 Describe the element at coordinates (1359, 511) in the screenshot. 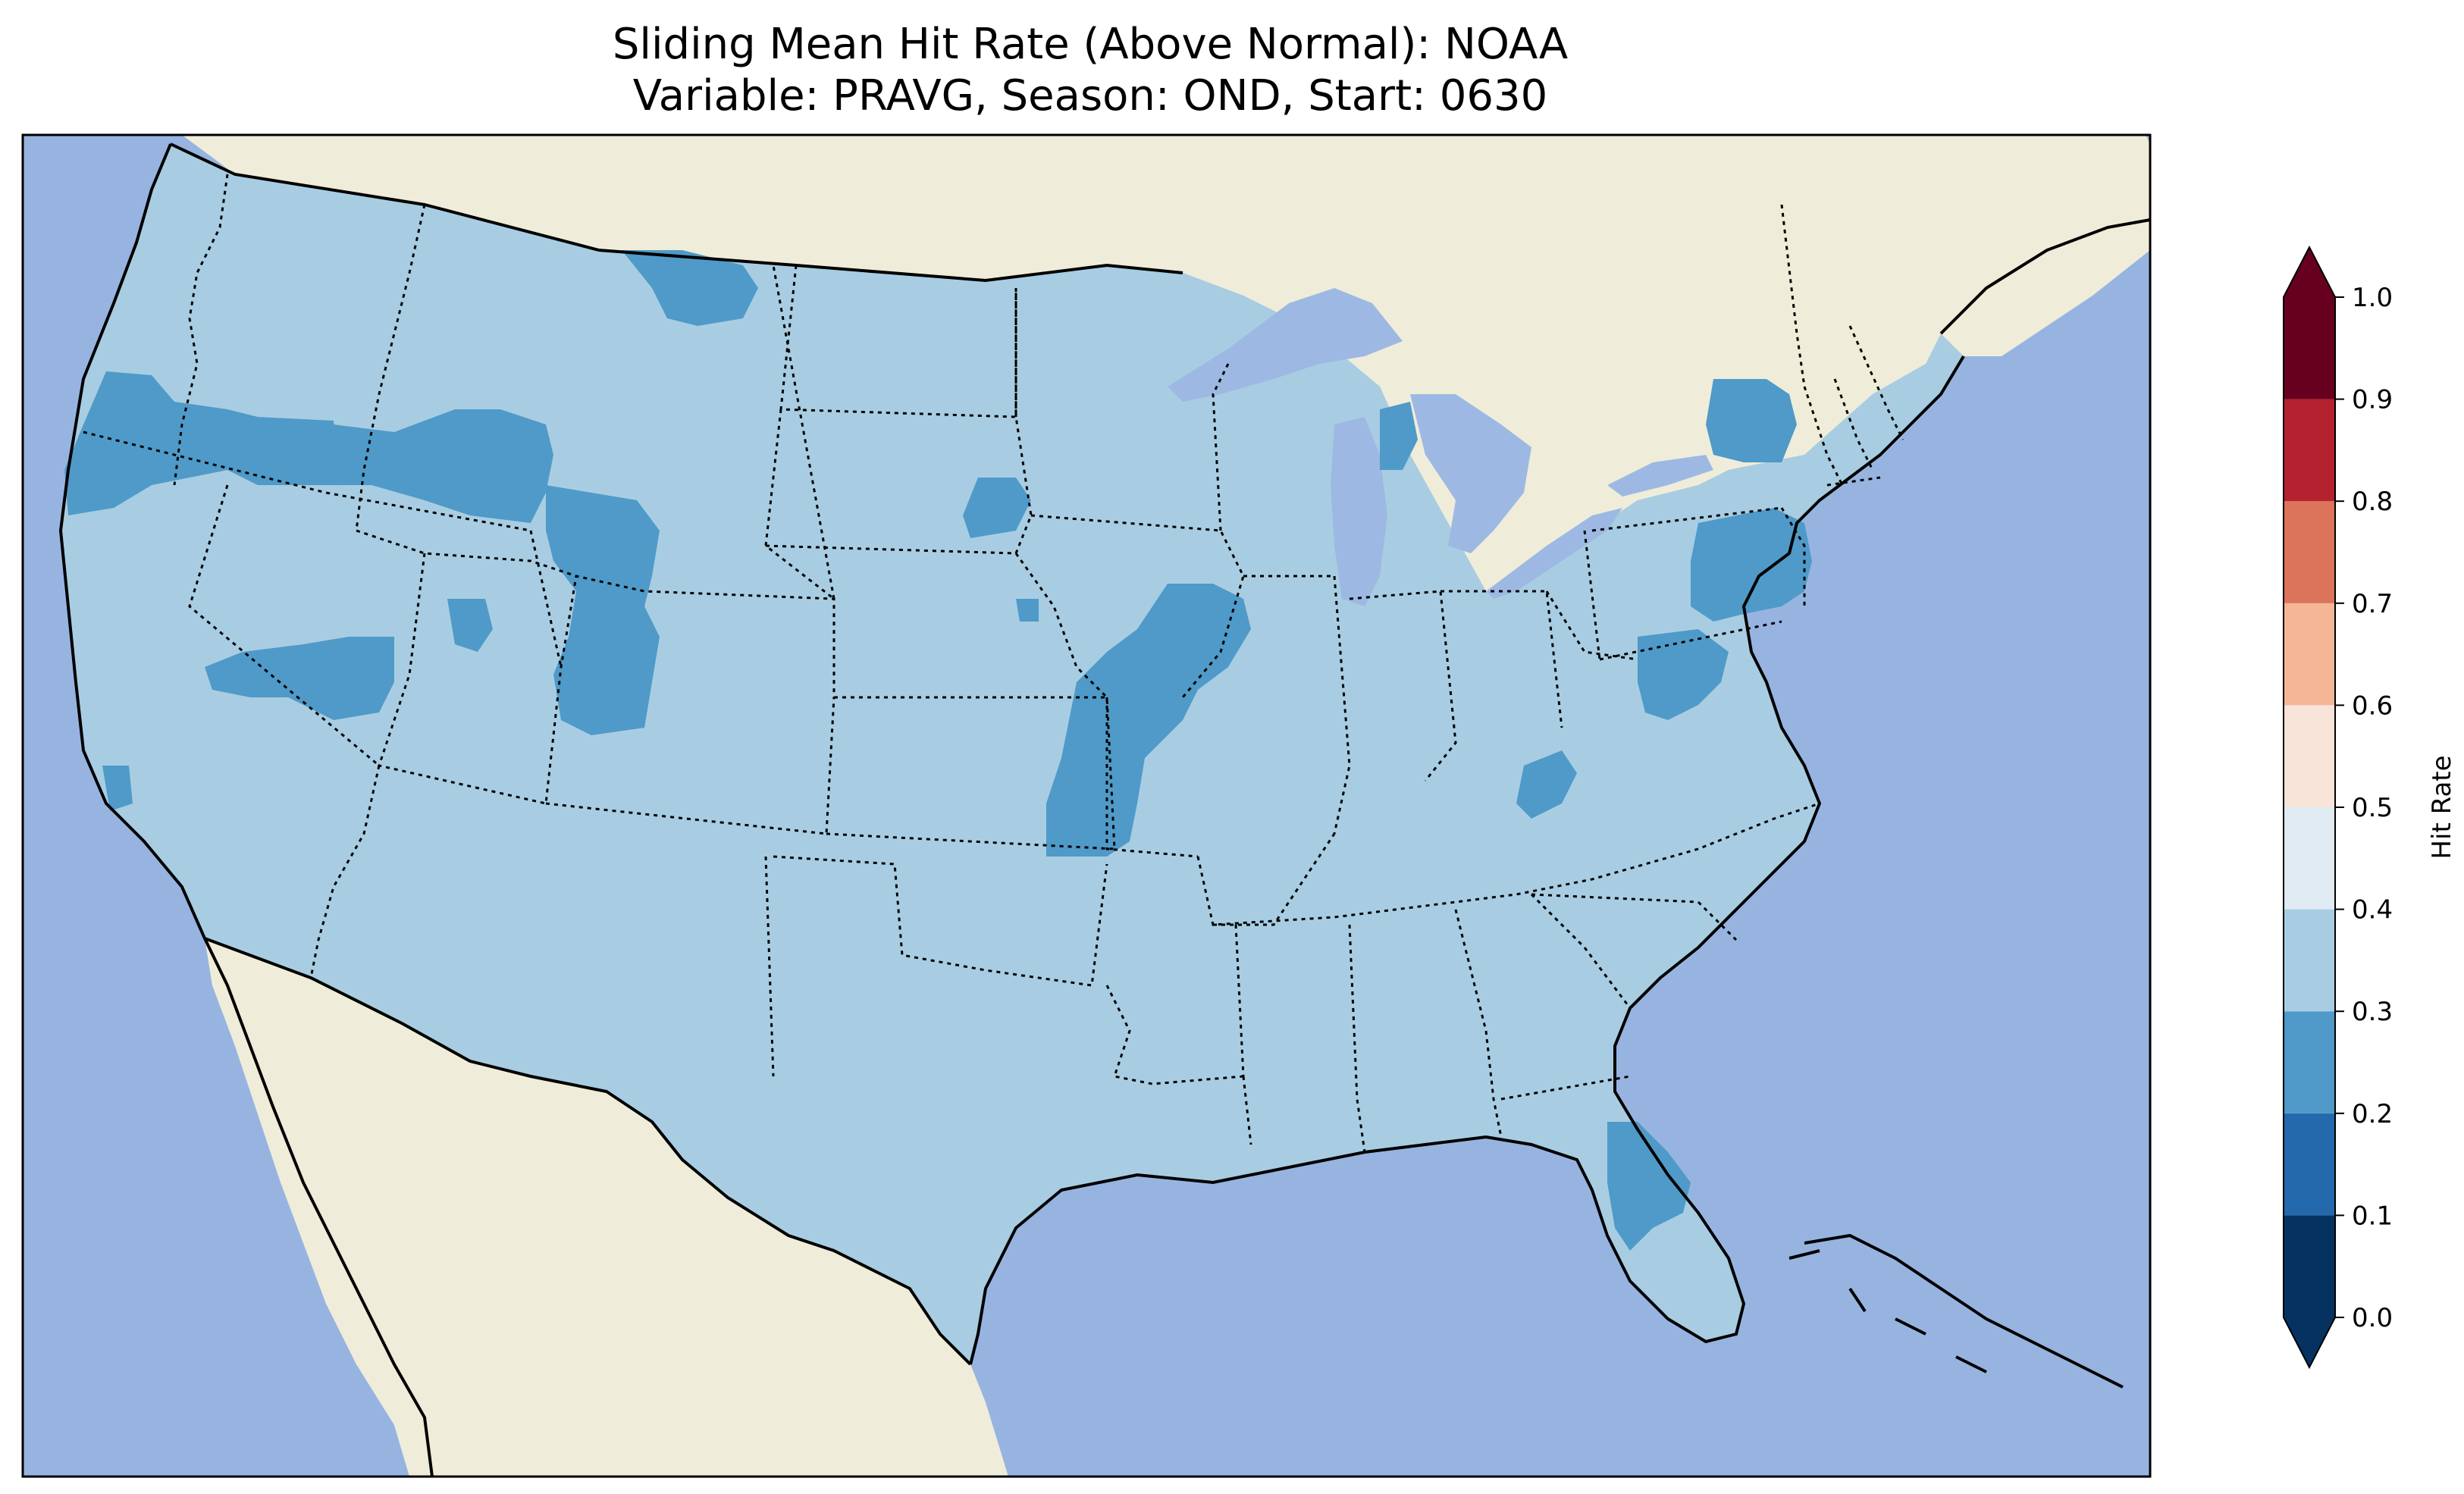

I see `lake-michigan` at that location.